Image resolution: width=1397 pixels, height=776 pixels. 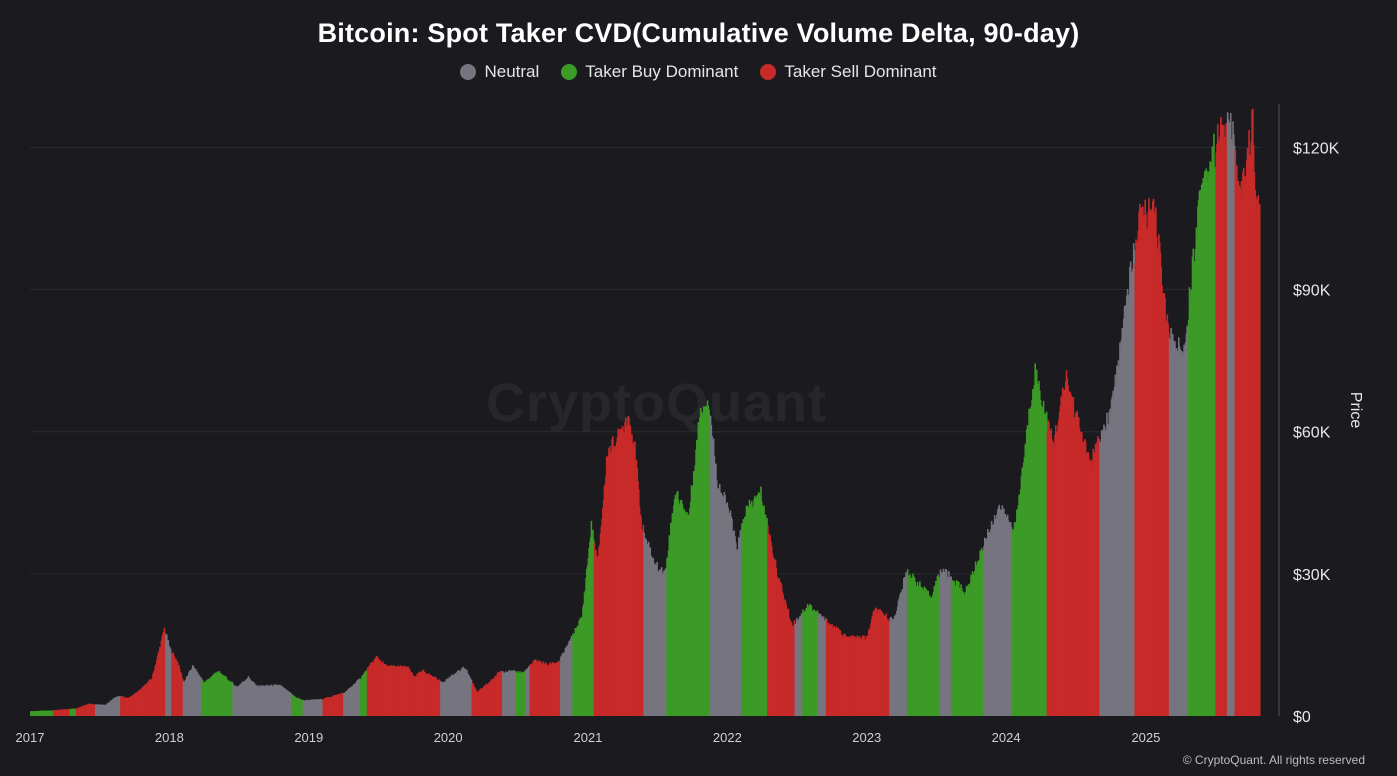 What do you see at coordinates (30, 737) in the screenshot?
I see `x-tick-label: 2017` at bounding box center [30, 737].